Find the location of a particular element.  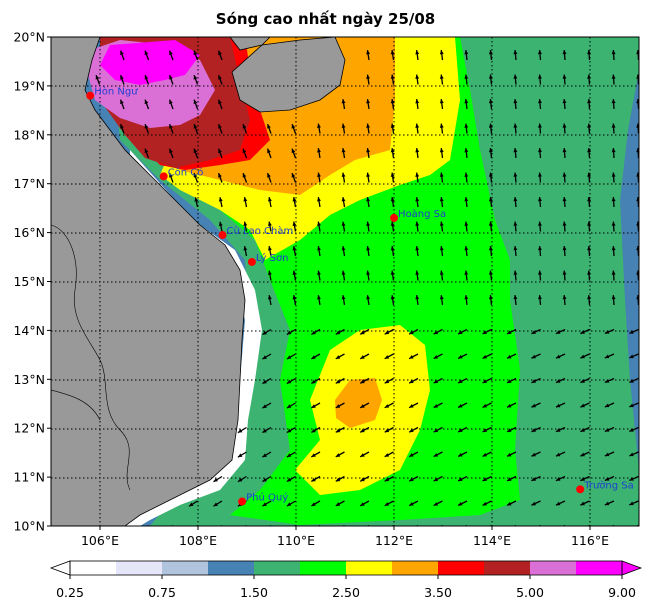

lon-label: 108°E is located at coordinates (198, 540).